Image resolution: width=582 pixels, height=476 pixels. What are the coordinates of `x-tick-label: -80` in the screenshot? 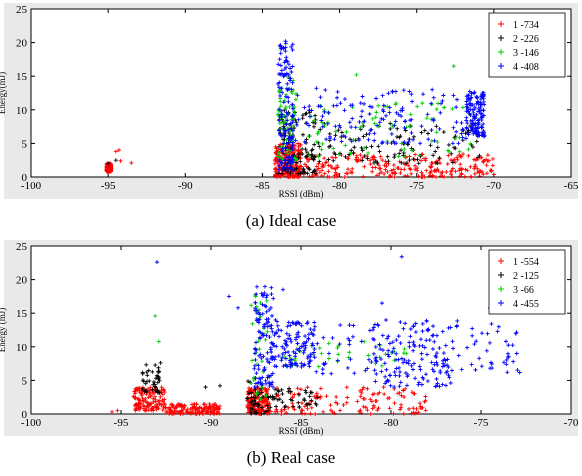 It's located at (339, 186).